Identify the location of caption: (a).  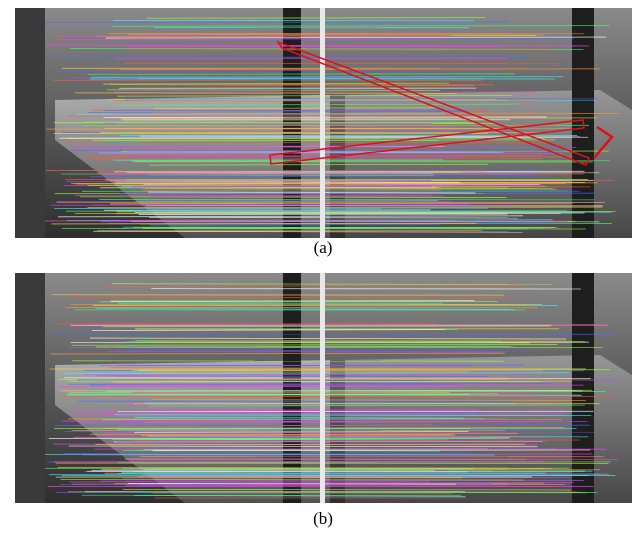
(323, 247).